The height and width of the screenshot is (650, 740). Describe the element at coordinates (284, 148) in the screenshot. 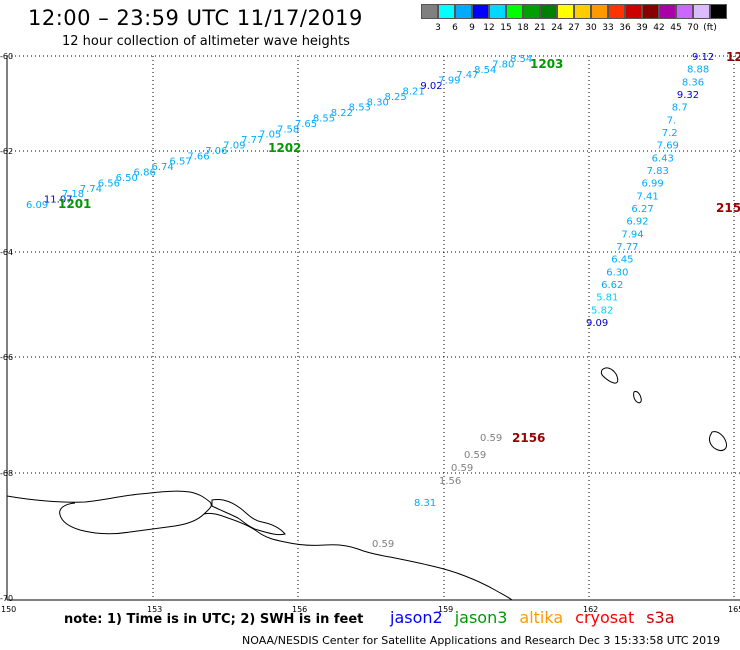

I see `pass-time-label: 1202` at that location.